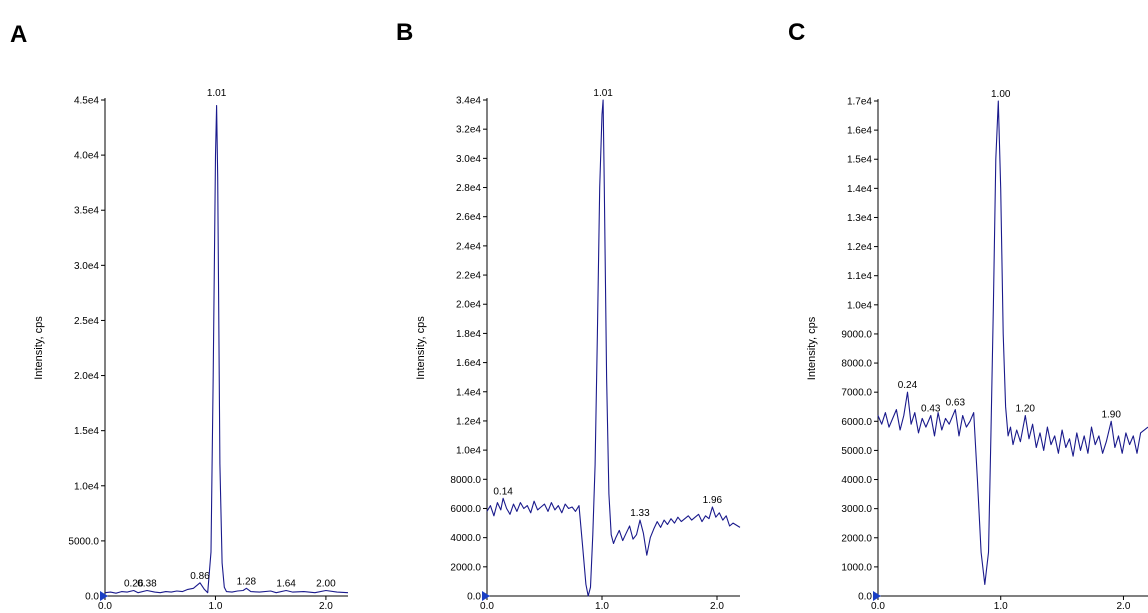 This screenshot has height=613, width=1148. I want to click on peak-label: 0.24, so click(908, 385).